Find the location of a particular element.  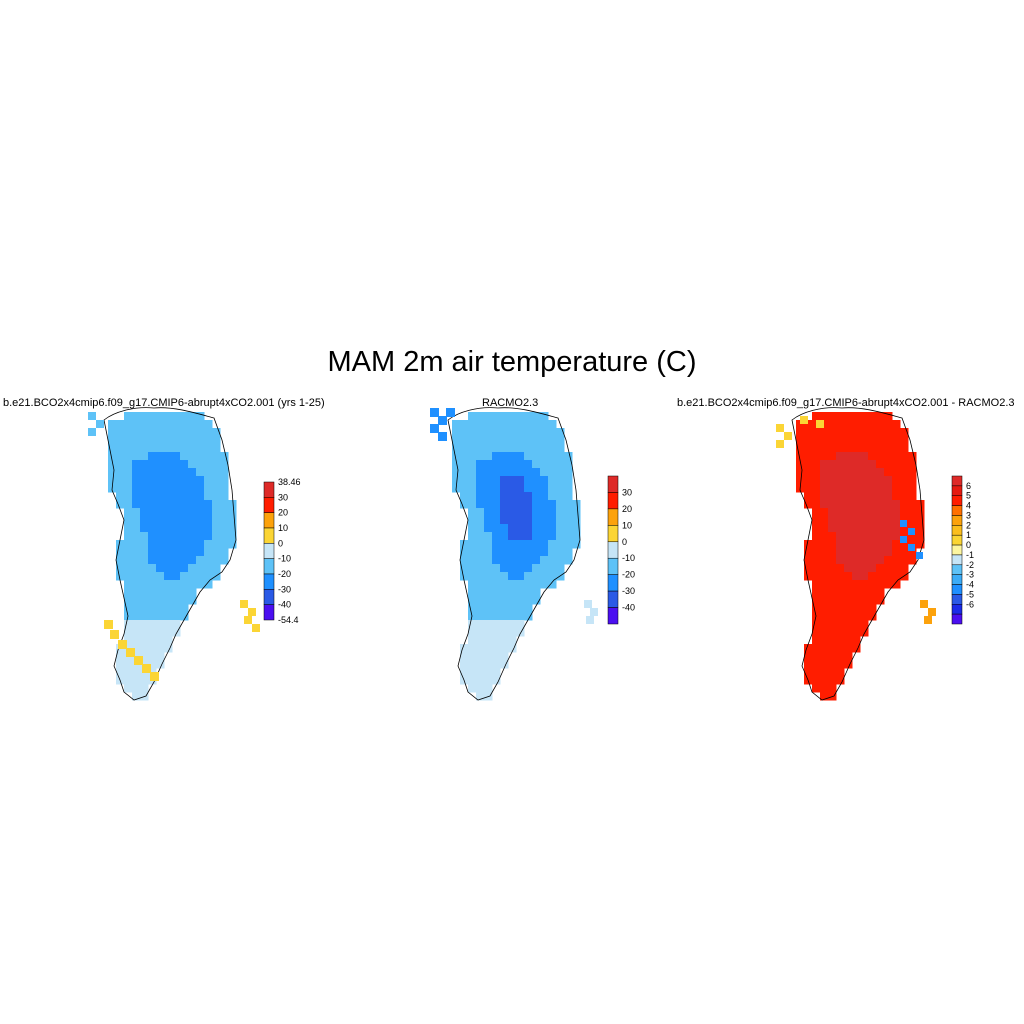

colorbar-tick-label: -54.4 is located at coordinates (288, 620).